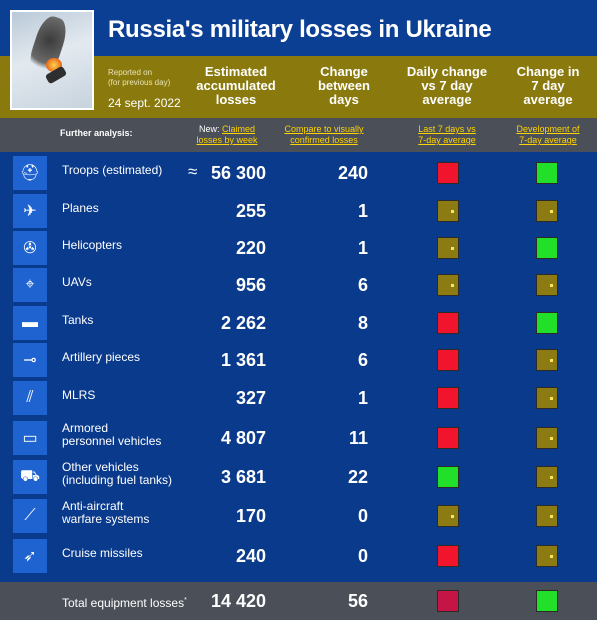  I want to click on header-band, so click(298, 28).